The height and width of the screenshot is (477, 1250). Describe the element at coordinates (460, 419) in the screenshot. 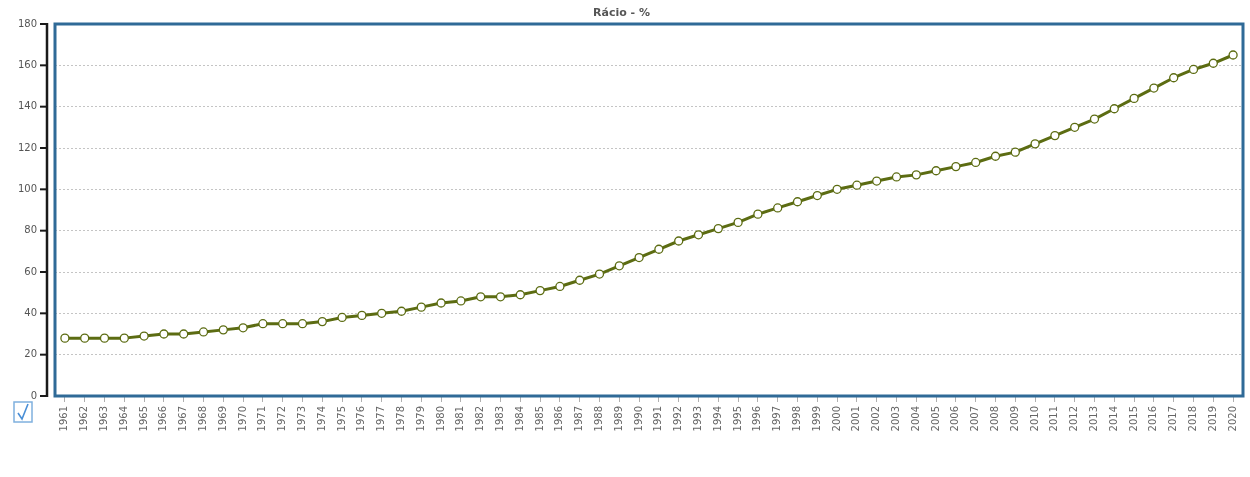

I see `x-tick-label: 1981` at that location.